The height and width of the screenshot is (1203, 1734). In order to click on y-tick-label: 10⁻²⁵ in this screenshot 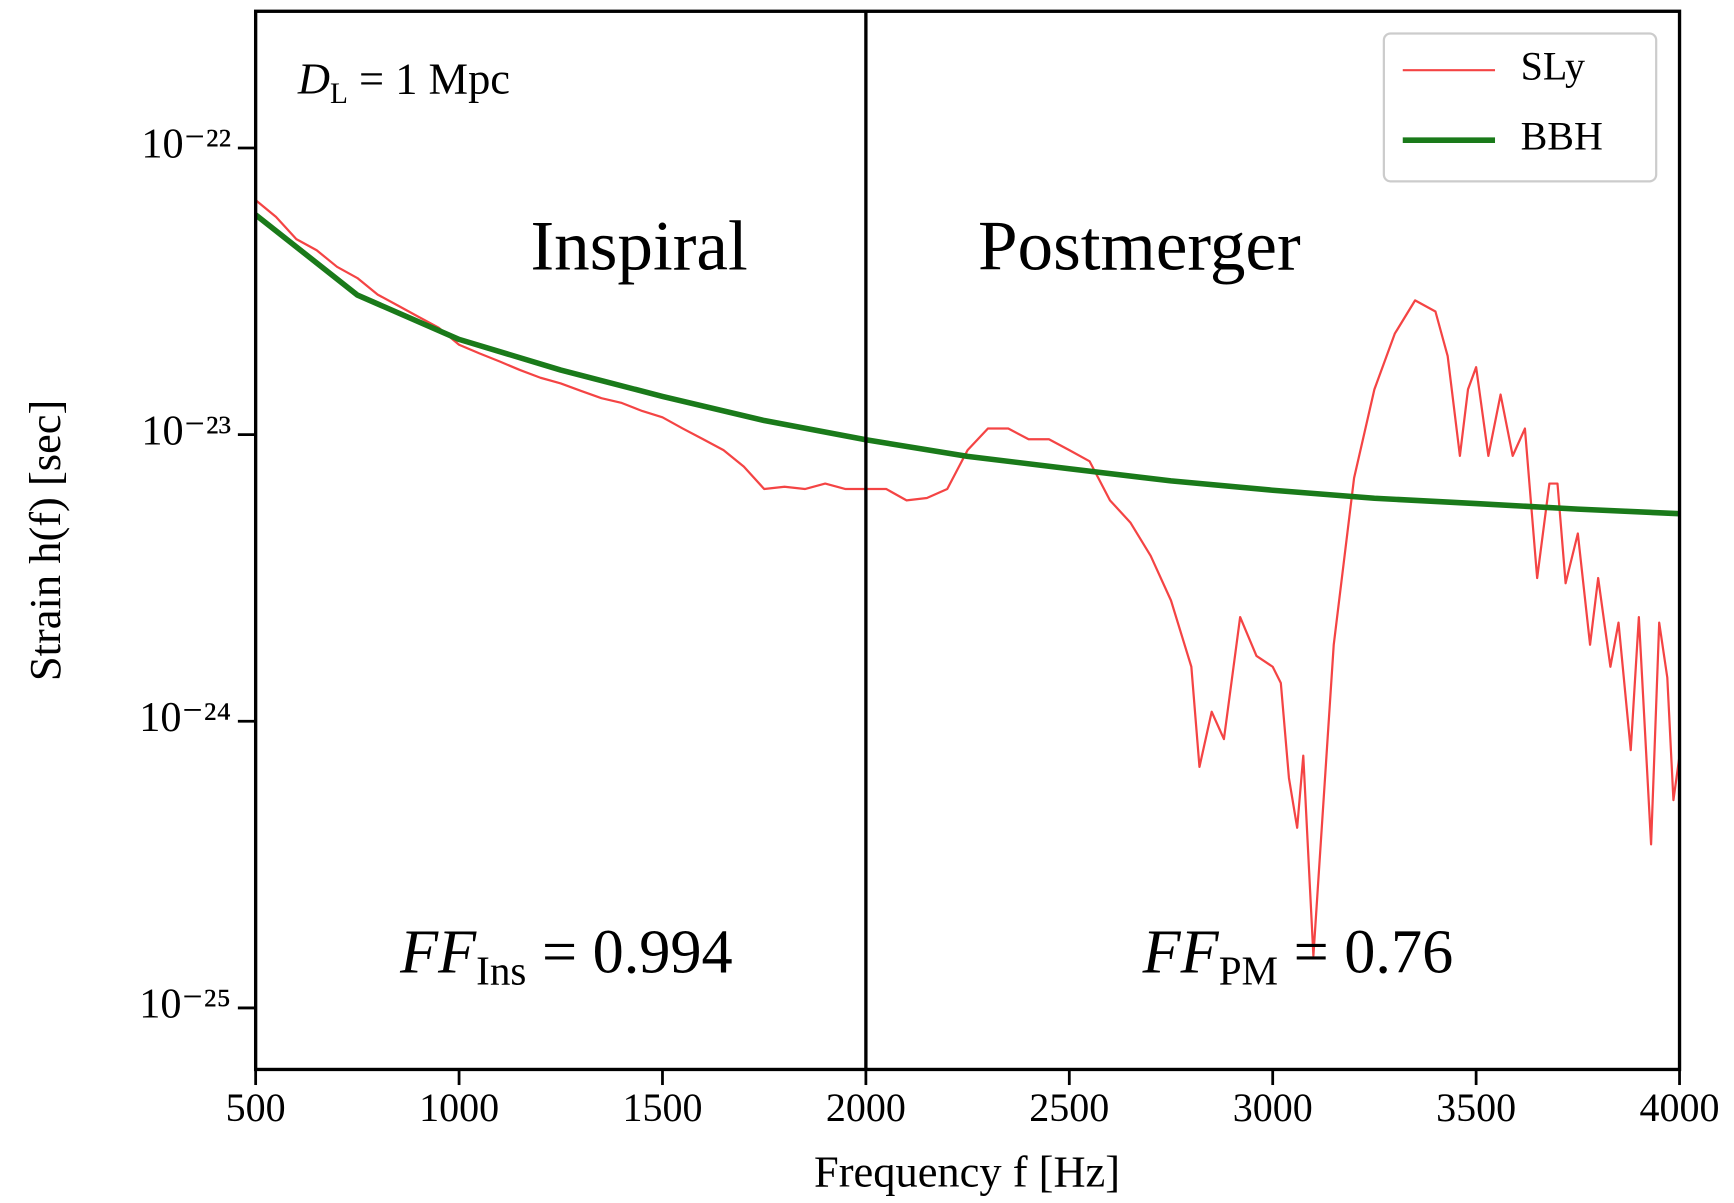, I will do `click(185, 1004)`.